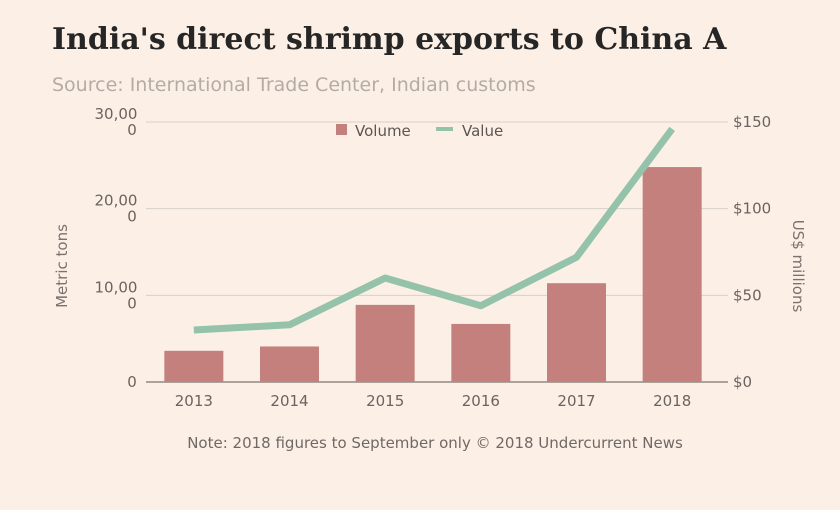  Describe the element at coordinates (194, 366) in the screenshot. I see `volume-bar-2013` at that location.